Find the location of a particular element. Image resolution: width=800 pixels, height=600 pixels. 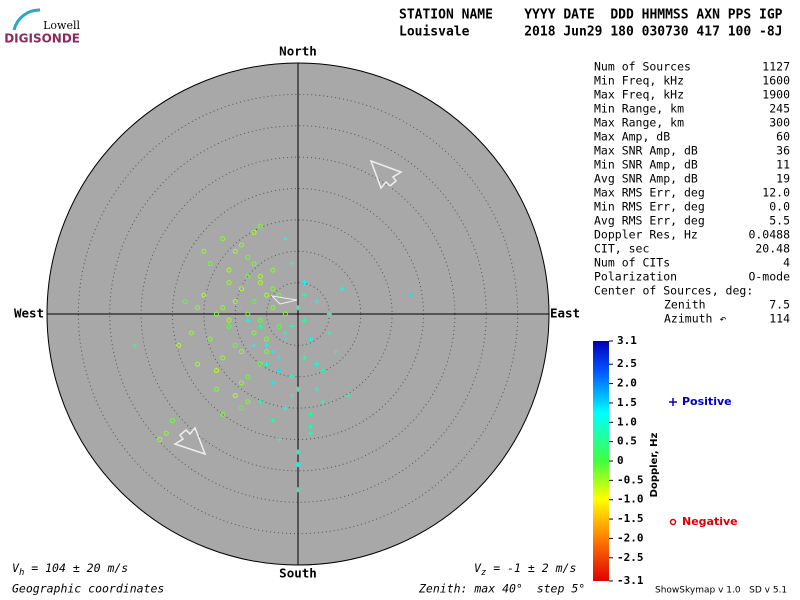

coords-note: Geographic coordinates is located at coordinates (88, 589).